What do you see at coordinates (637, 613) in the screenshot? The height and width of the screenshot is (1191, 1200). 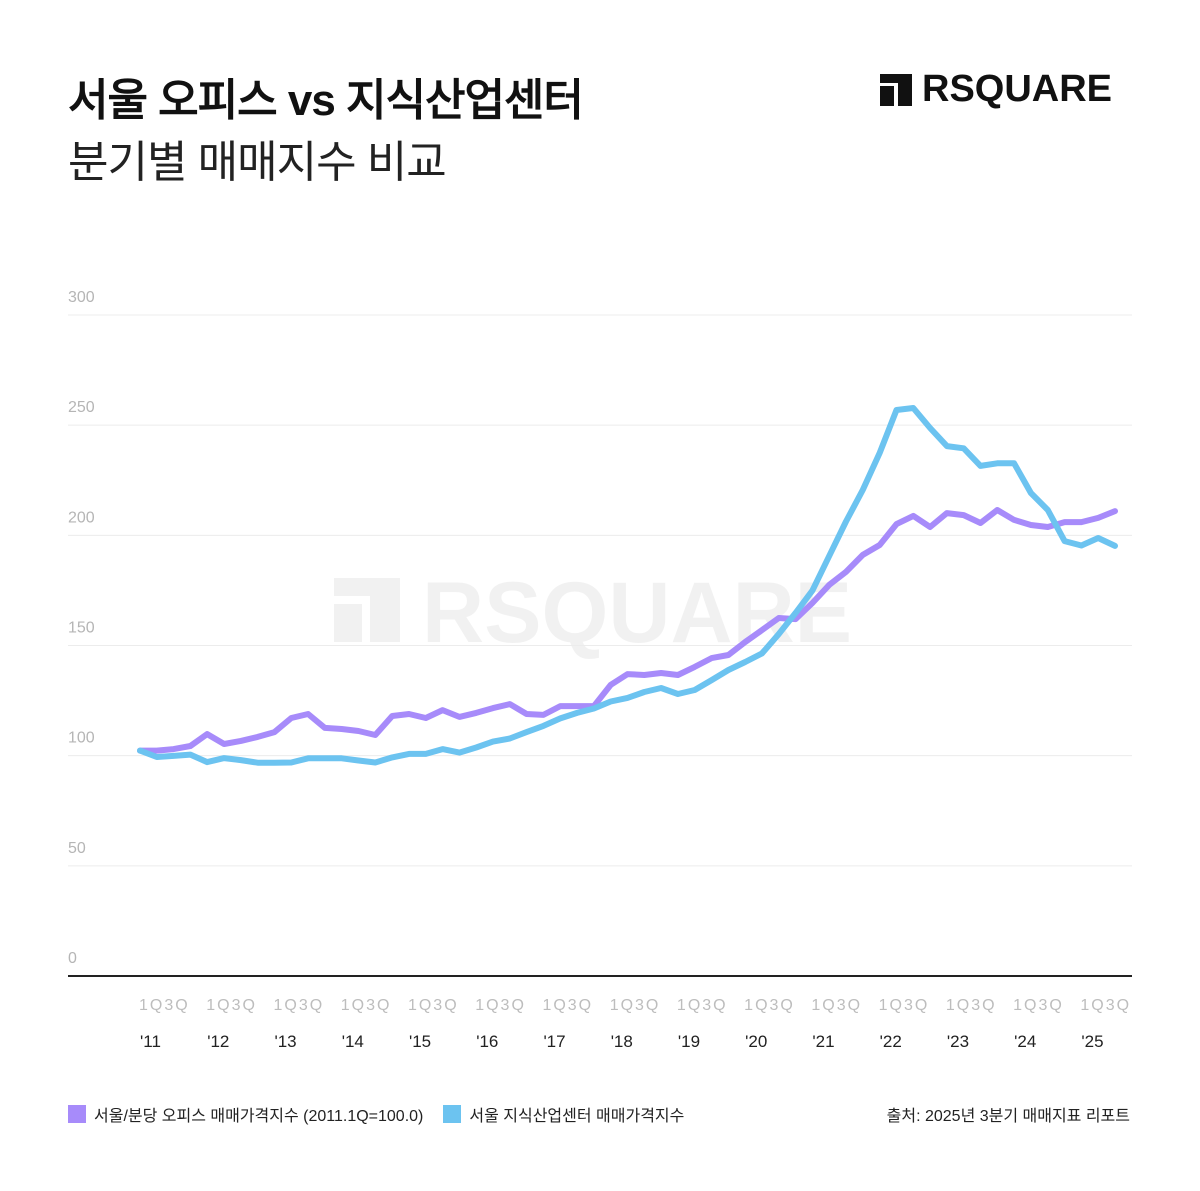 I see `watermark-text: RSQUARE` at bounding box center [637, 613].